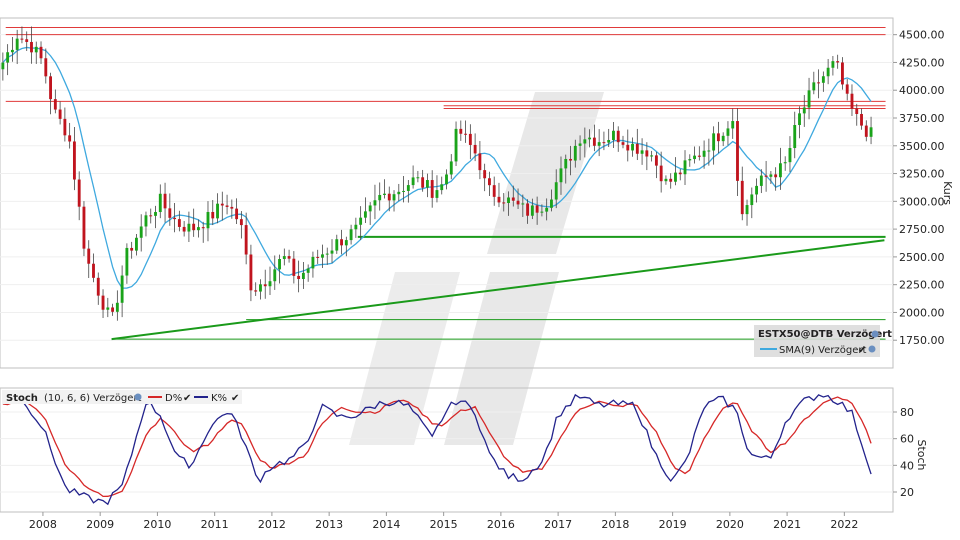 The height and width of the screenshot is (540, 960). I want to click on legend-sma-check-icon: ✔, so click(862, 350).